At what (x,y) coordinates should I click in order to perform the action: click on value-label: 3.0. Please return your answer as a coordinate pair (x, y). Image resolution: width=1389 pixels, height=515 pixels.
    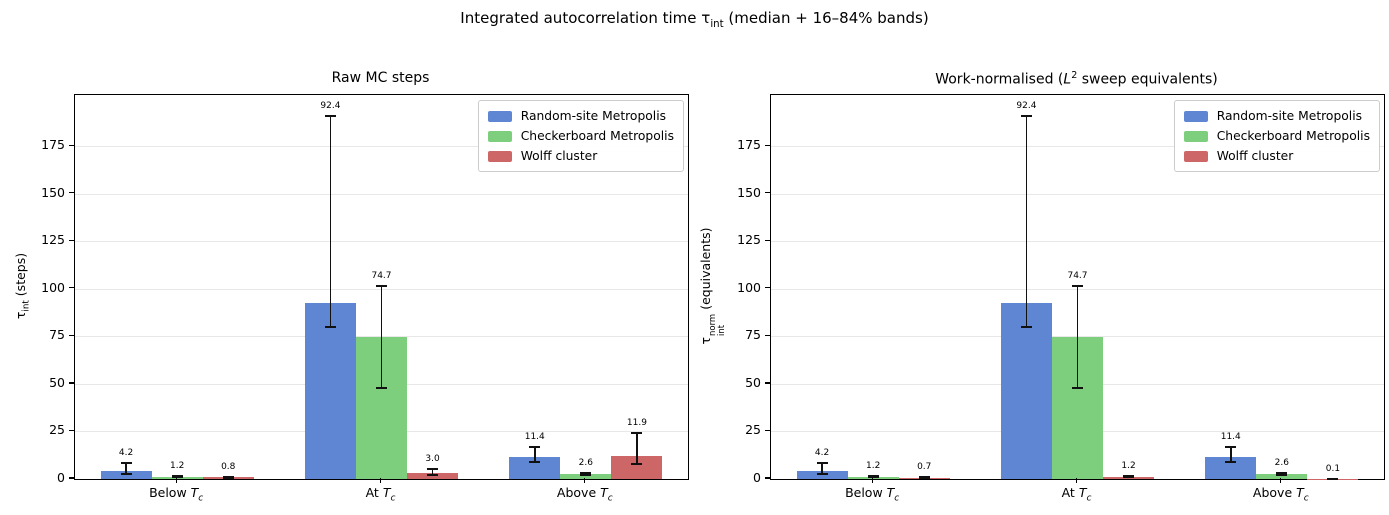
    Looking at the image, I should click on (432, 458).